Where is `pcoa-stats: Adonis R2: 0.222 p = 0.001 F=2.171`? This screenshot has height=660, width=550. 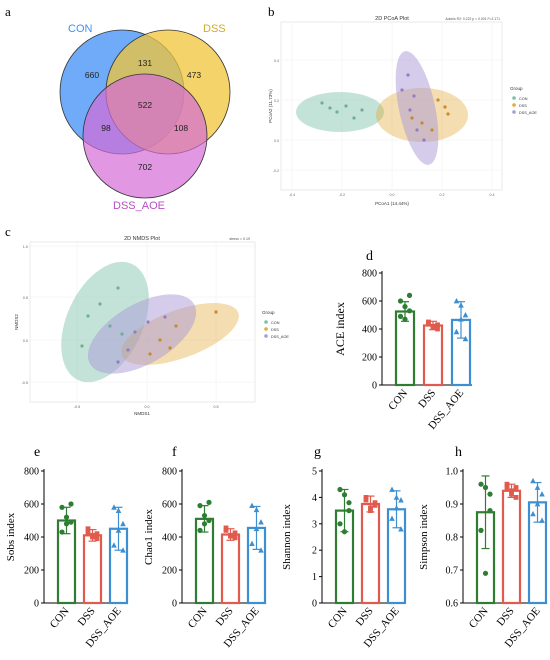
pcoa-stats: Adonis R2: 0.222 p = 0.001 F=2.171 is located at coordinates (472, 19).